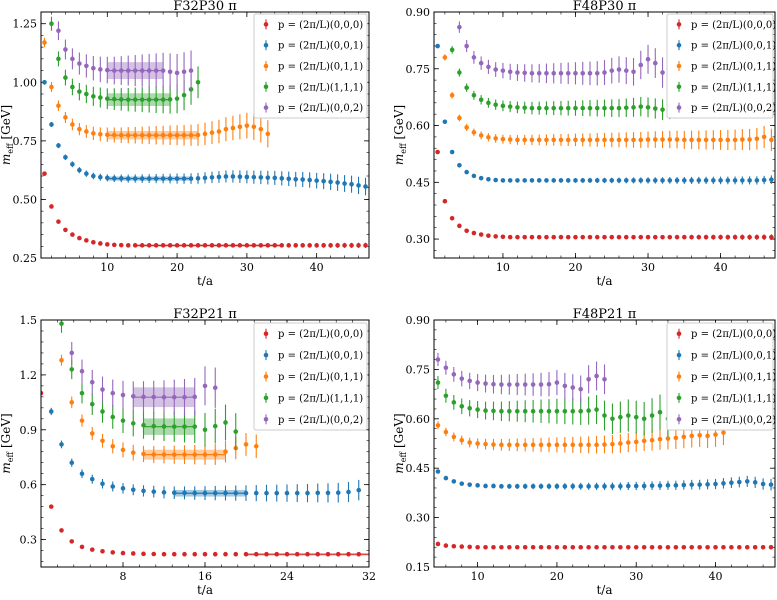 Image resolution: width=777 pixels, height=600 pixels. Describe the element at coordinates (605, 314) in the screenshot. I see `chart-title: F48P21 π` at that location.